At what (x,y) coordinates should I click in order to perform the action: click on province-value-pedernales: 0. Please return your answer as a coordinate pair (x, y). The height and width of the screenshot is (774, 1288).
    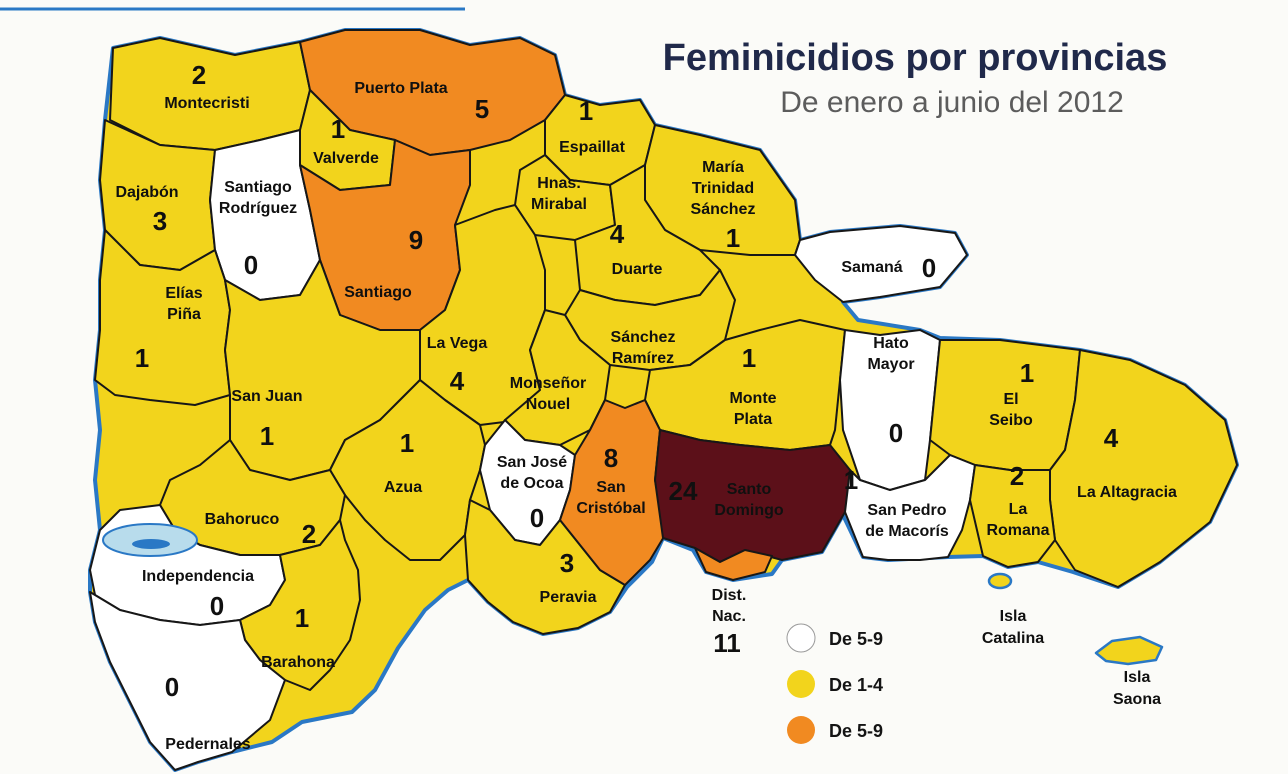
    Looking at the image, I should click on (172, 687).